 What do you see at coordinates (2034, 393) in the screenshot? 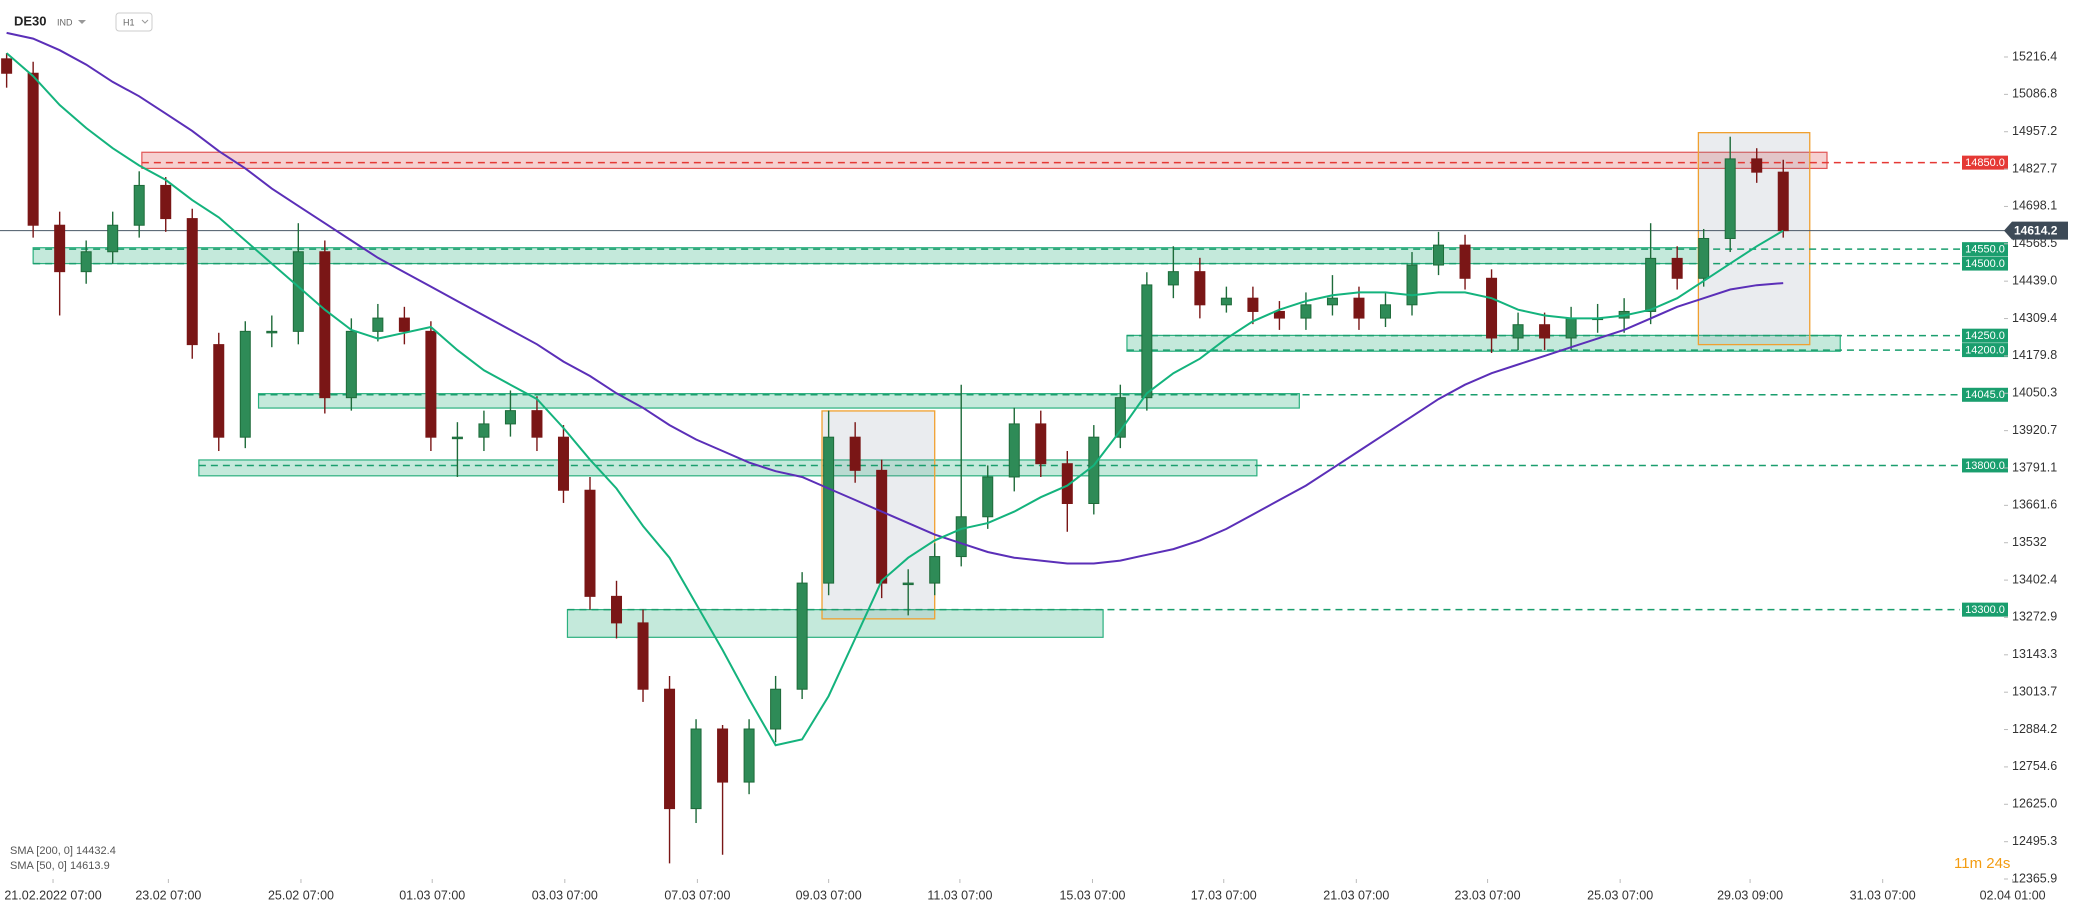
I see `y-tick-label: 14050.3` at bounding box center [2034, 393].